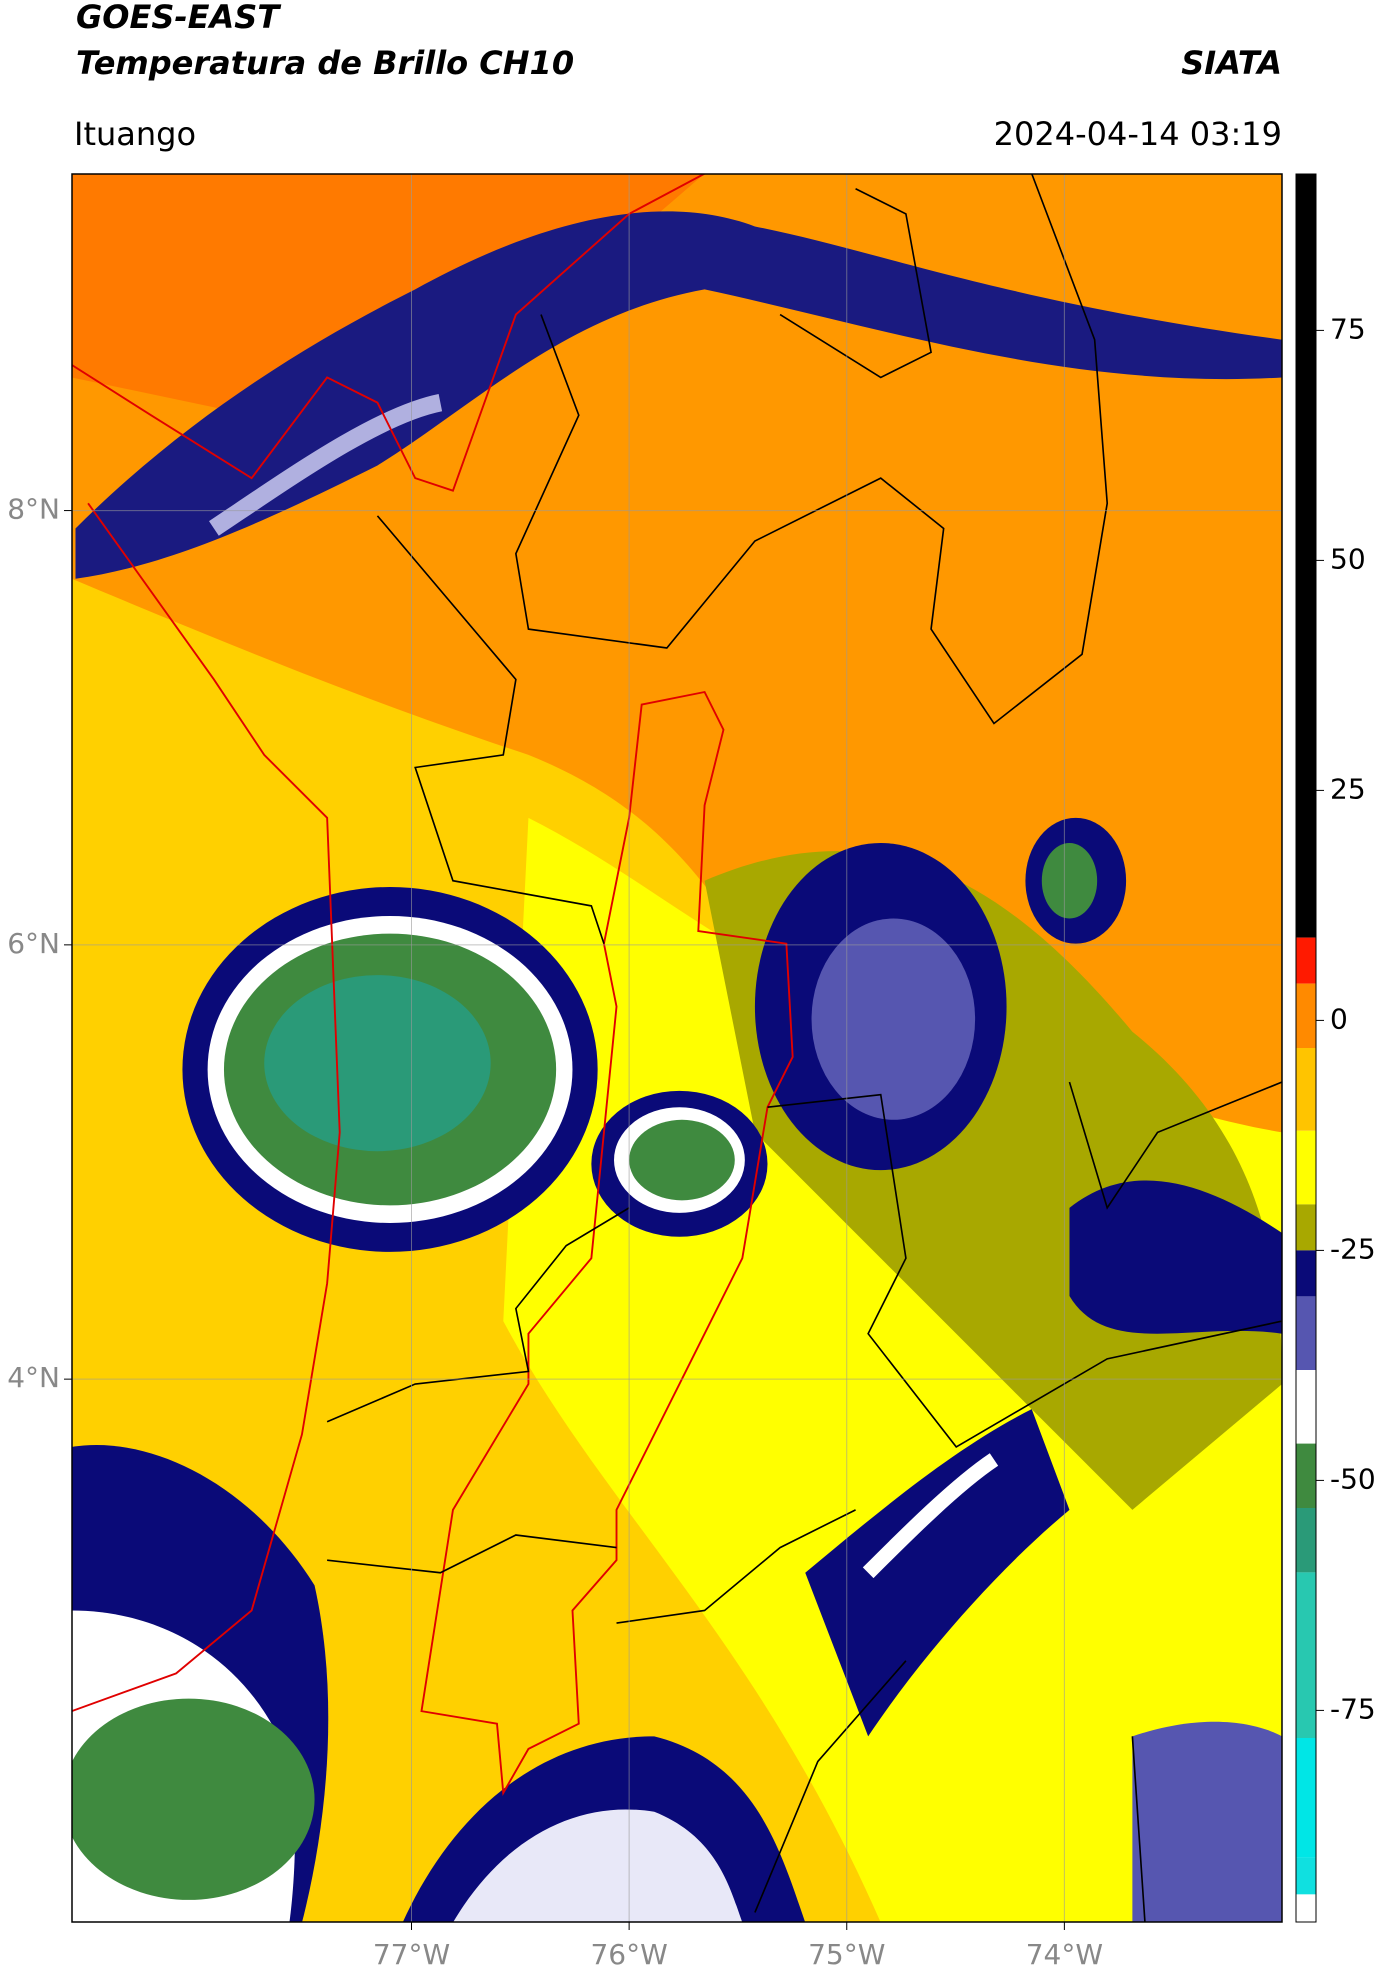 This screenshot has width=1384, height=1981. I want to click on colorbar: 75 50 25 0 -25 -50 -75, so click(1335, 1048).